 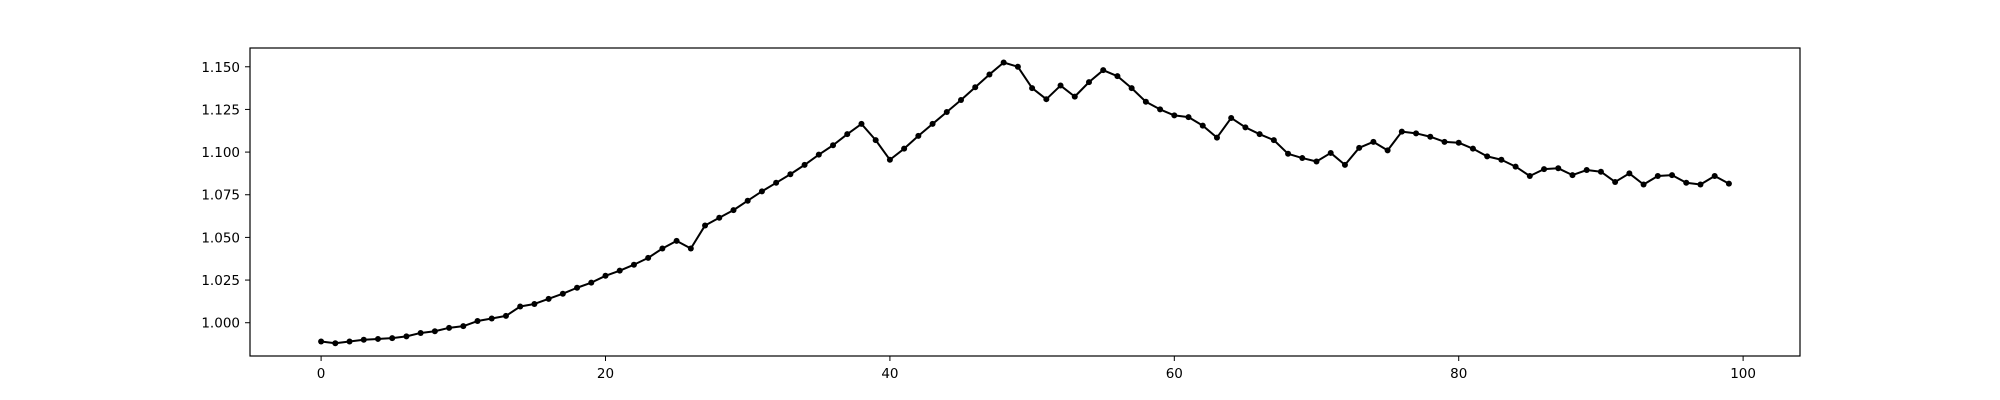 I want to click on x-tick-label: 0, so click(x=321, y=374).